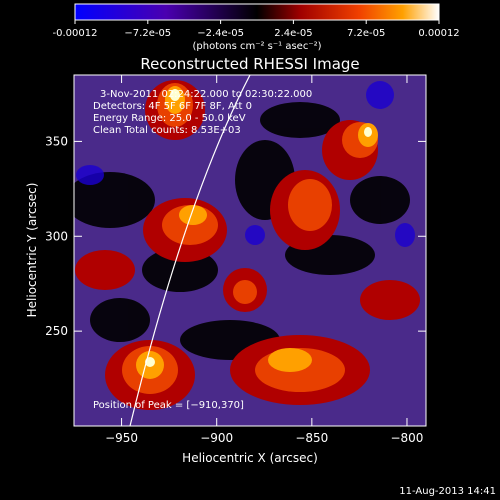  Describe the element at coordinates (366, 33) in the screenshot. I see `colorbar-tick-label: 7.2e-05` at that location.